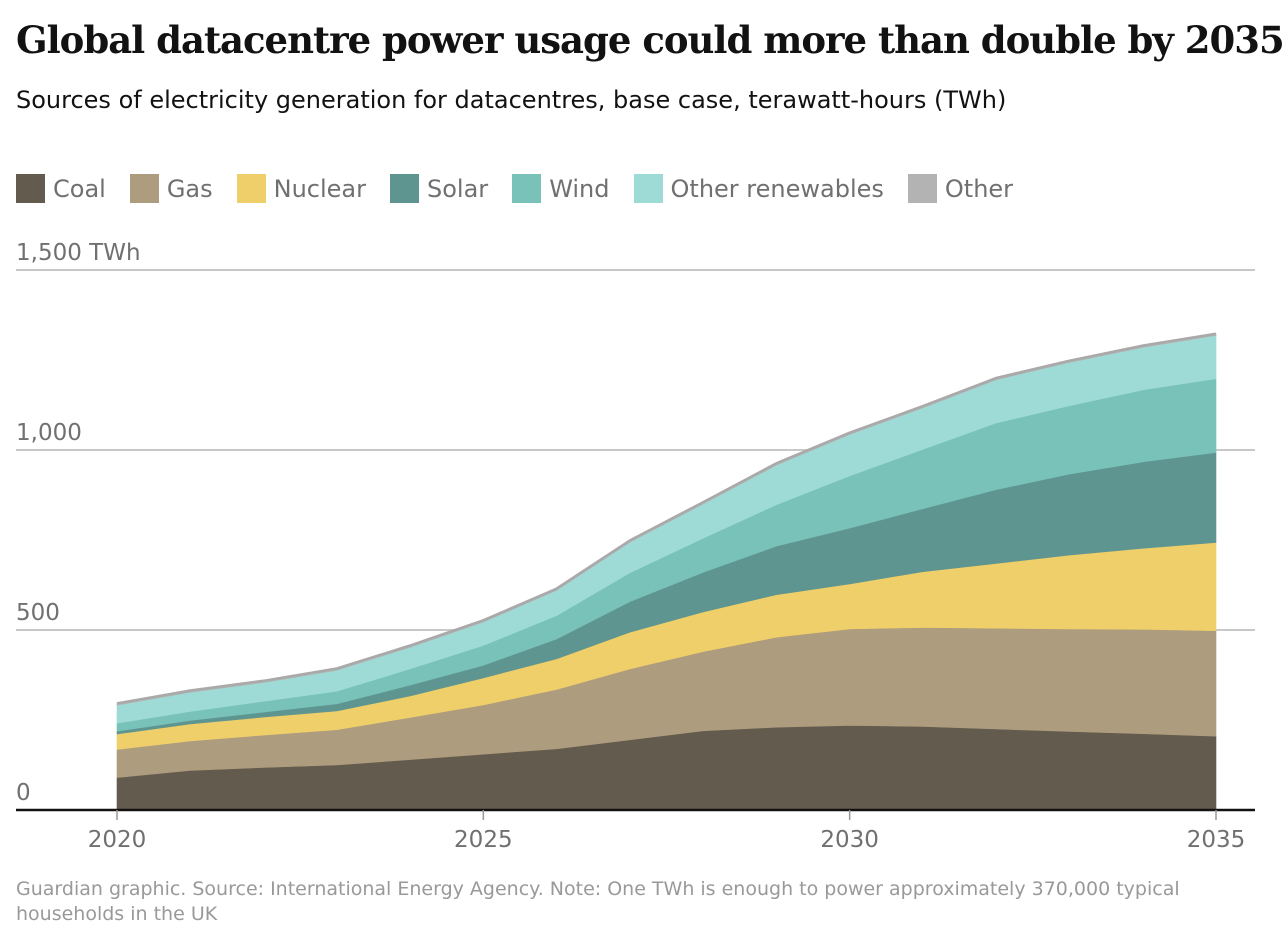  Describe the element at coordinates (483, 840) in the screenshot. I see `x-tick-label-2025: 2025` at that location.